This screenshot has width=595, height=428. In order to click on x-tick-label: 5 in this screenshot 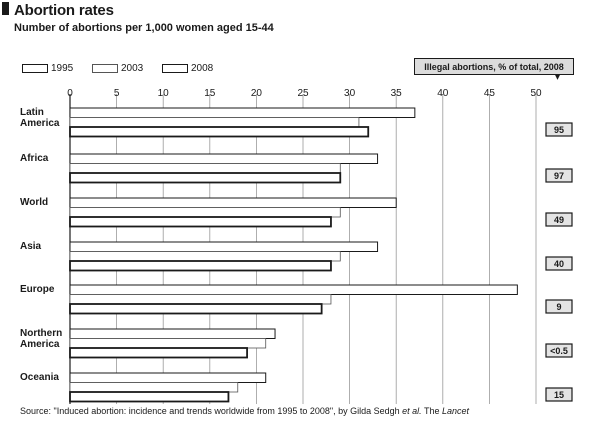, I will do `click(117, 93)`.